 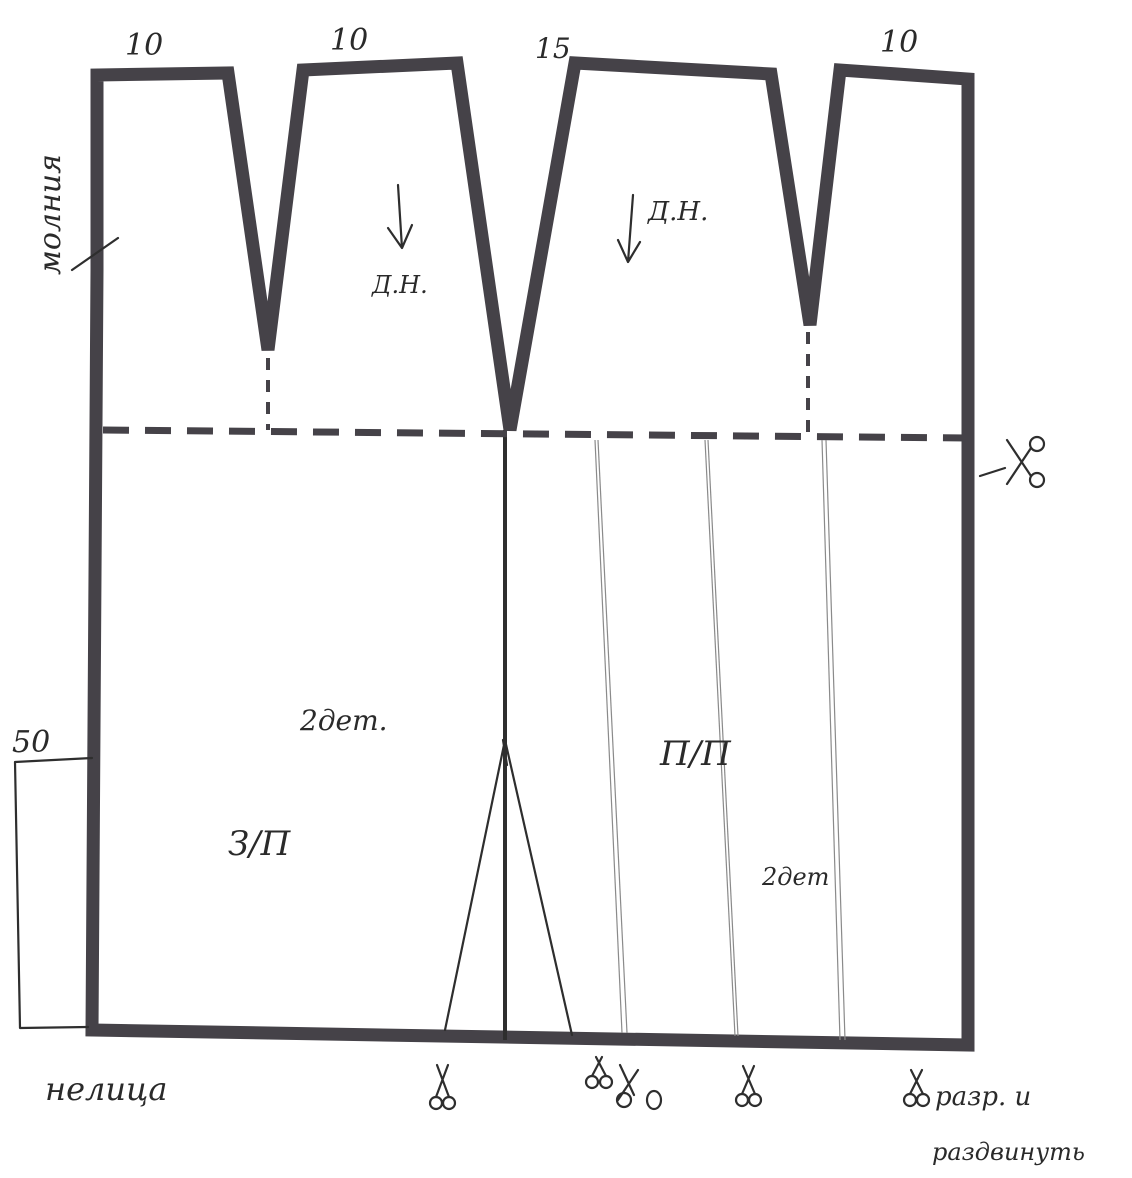 I want to click on hip-line, so click(x=535, y=434).